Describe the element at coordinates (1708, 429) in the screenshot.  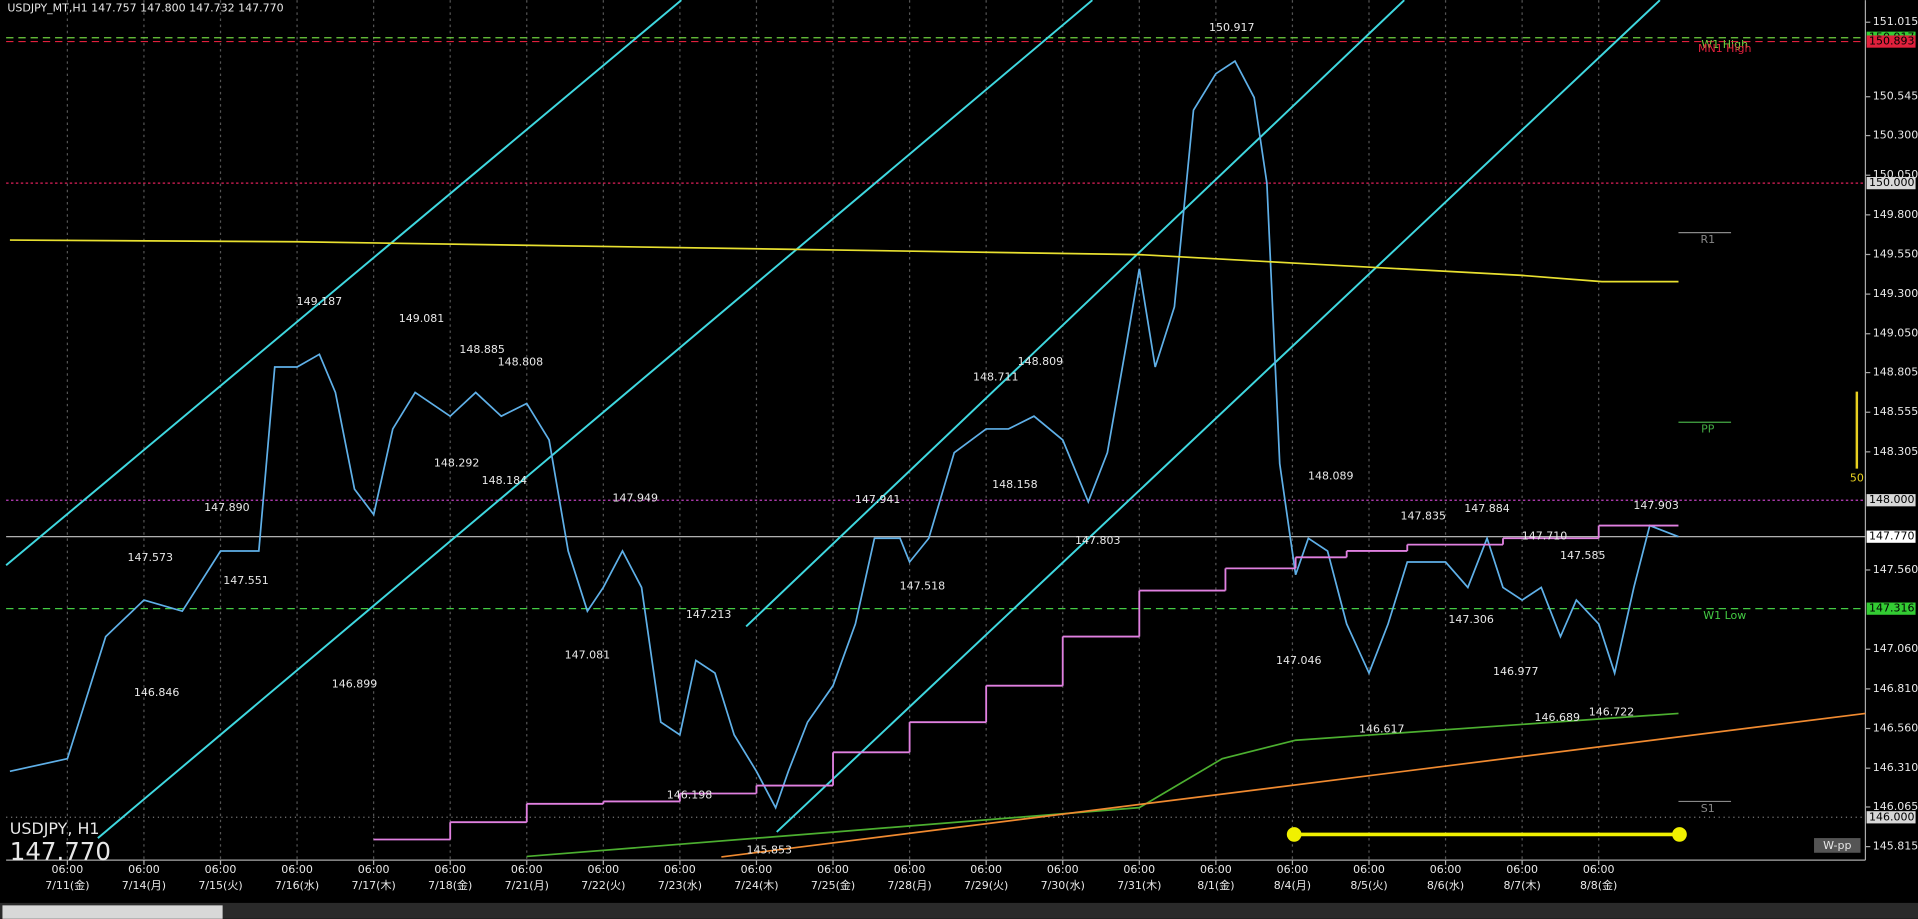
I see `pivot-name: PP` at that location.